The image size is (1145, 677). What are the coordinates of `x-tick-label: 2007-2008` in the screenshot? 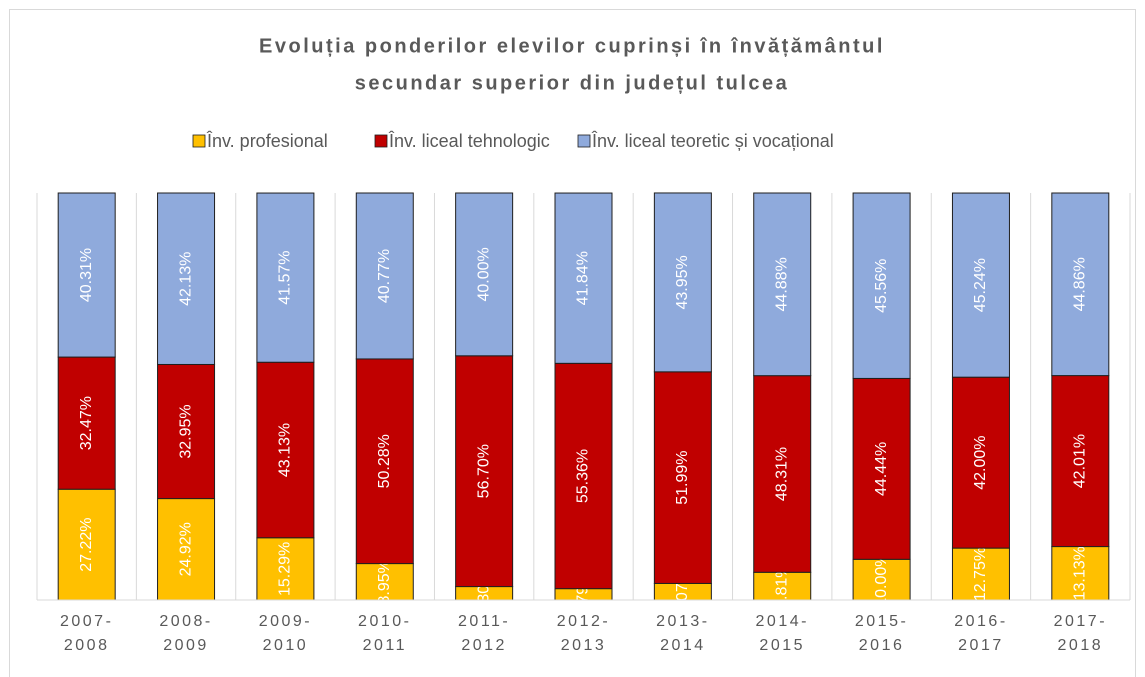 It's located at (86, 633).